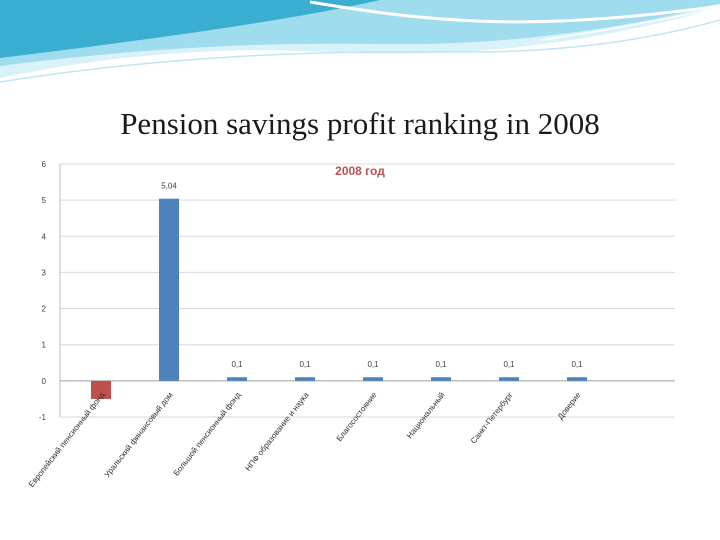  Describe the element at coordinates (43, 417) in the screenshot. I see `y-tick-label: -1` at that location.